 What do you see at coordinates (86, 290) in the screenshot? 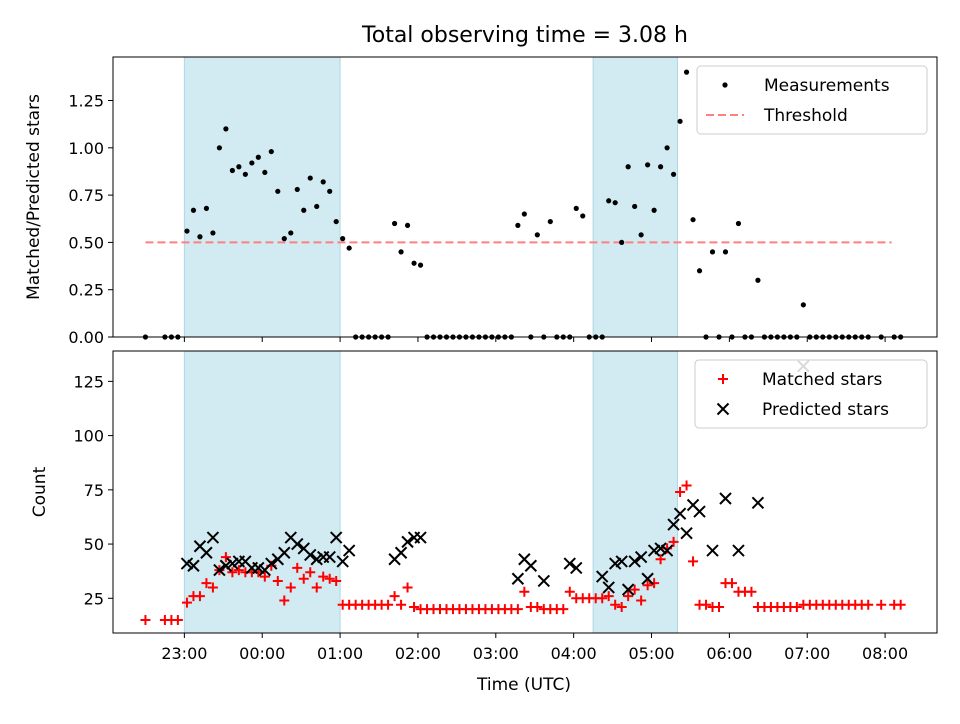
I see `y-tick-label: 0.25` at bounding box center [86, 290].